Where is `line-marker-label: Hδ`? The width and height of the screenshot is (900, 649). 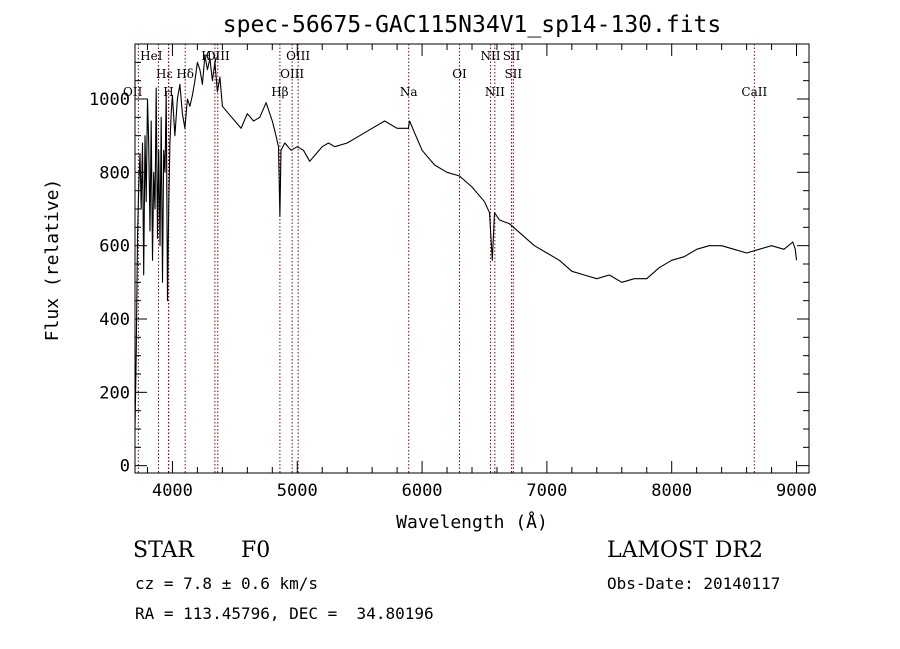 line-marker-label: Hδ is located at coordinates (185, 74).